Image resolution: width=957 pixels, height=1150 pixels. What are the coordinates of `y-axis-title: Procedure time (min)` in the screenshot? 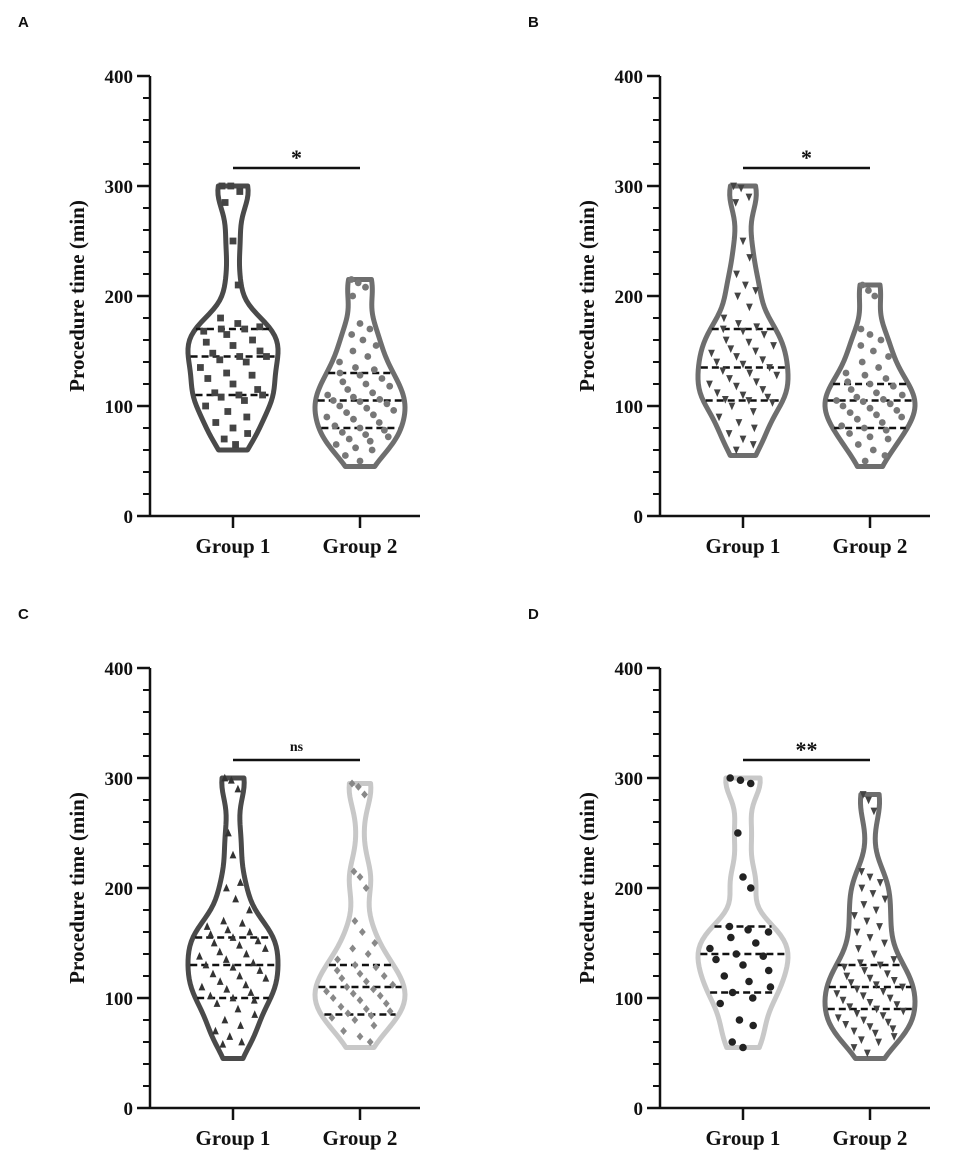 It's located at (77, 296).